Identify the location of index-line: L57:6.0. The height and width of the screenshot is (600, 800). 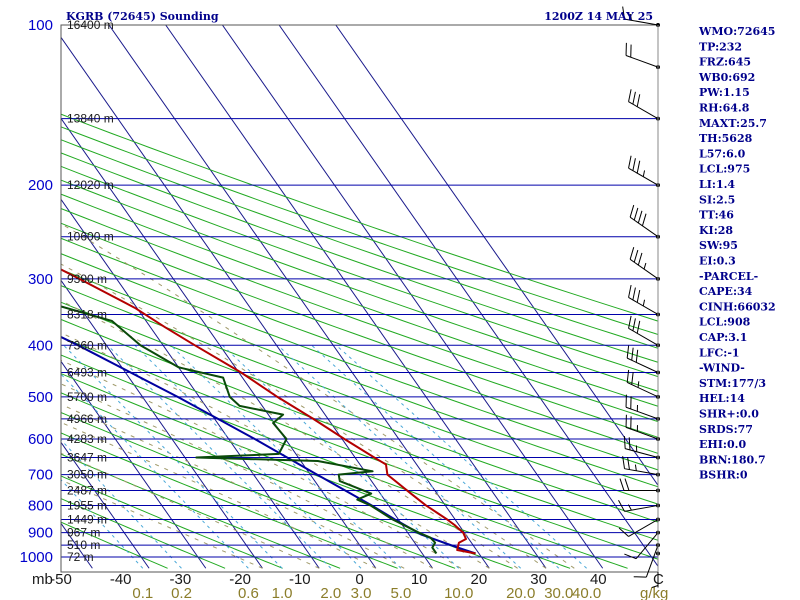
(722, 153).